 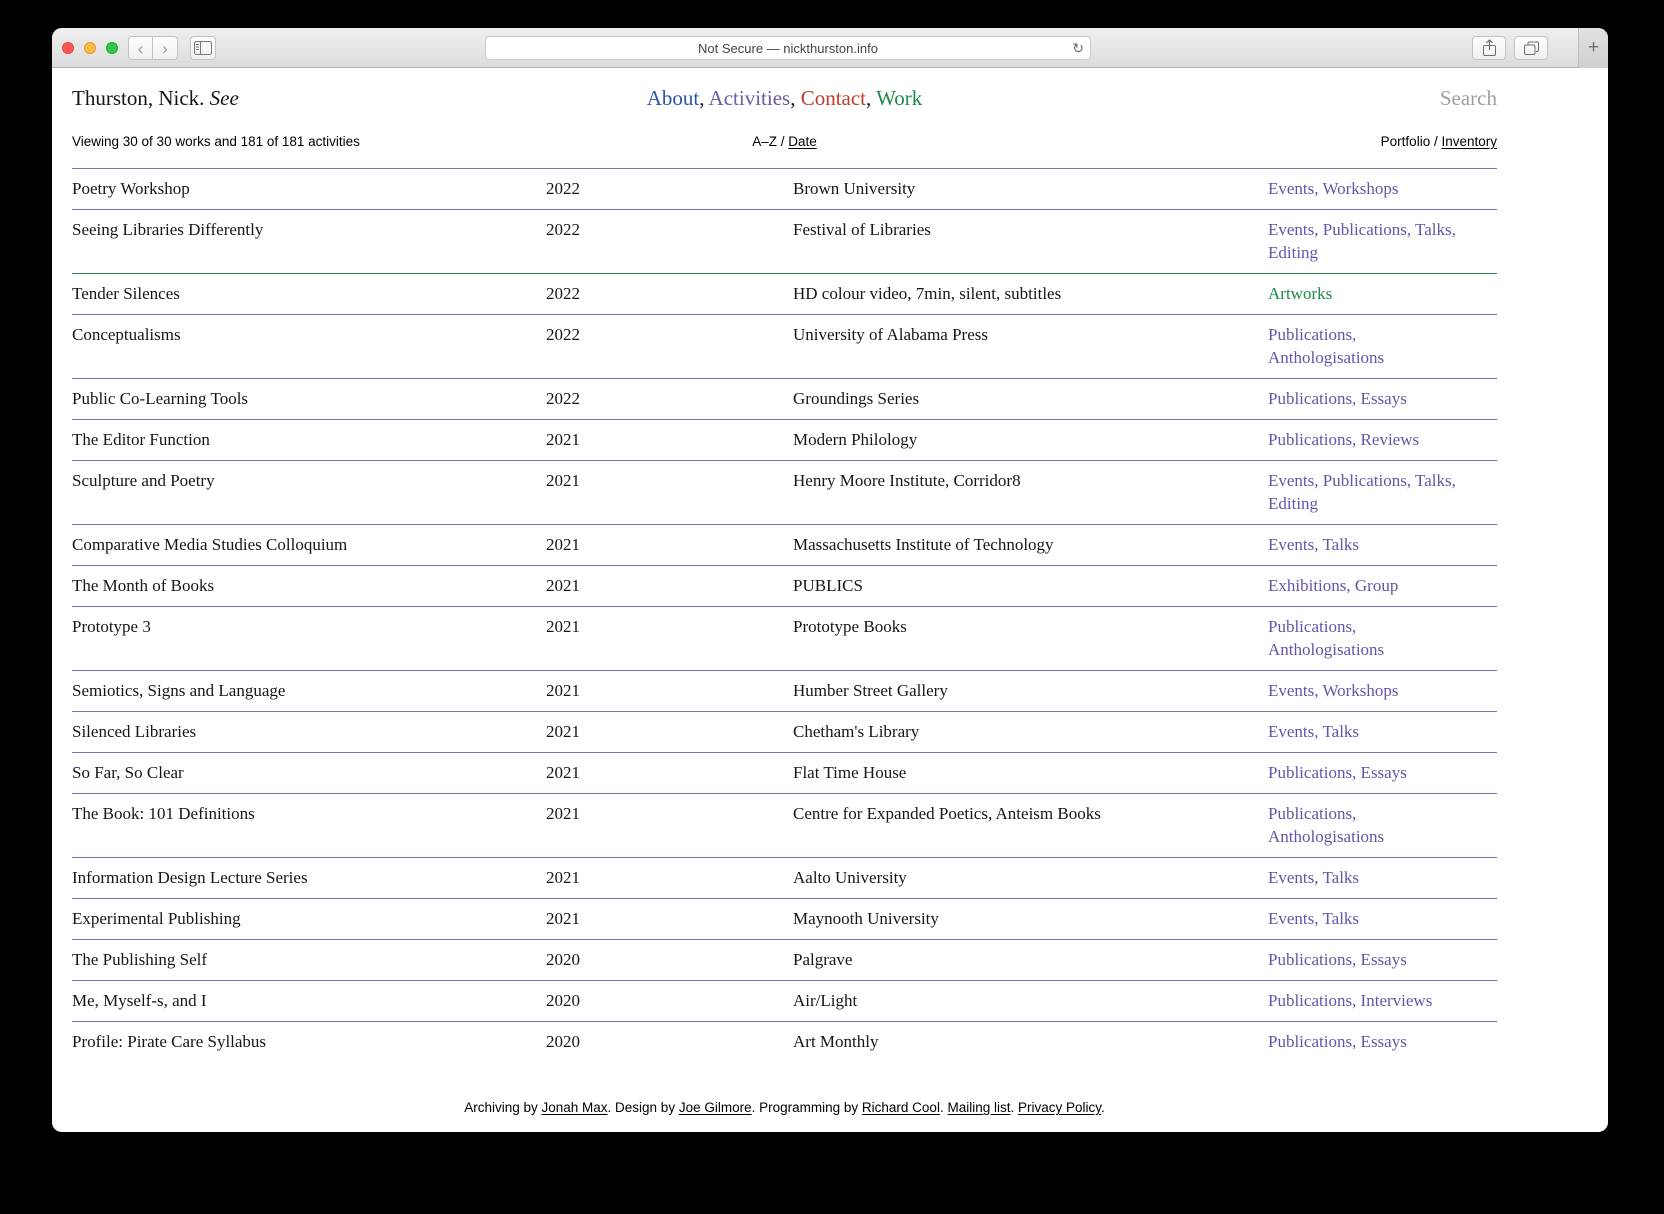 I want to click on show-all-tabs-button, so click(x=1531, y=48).